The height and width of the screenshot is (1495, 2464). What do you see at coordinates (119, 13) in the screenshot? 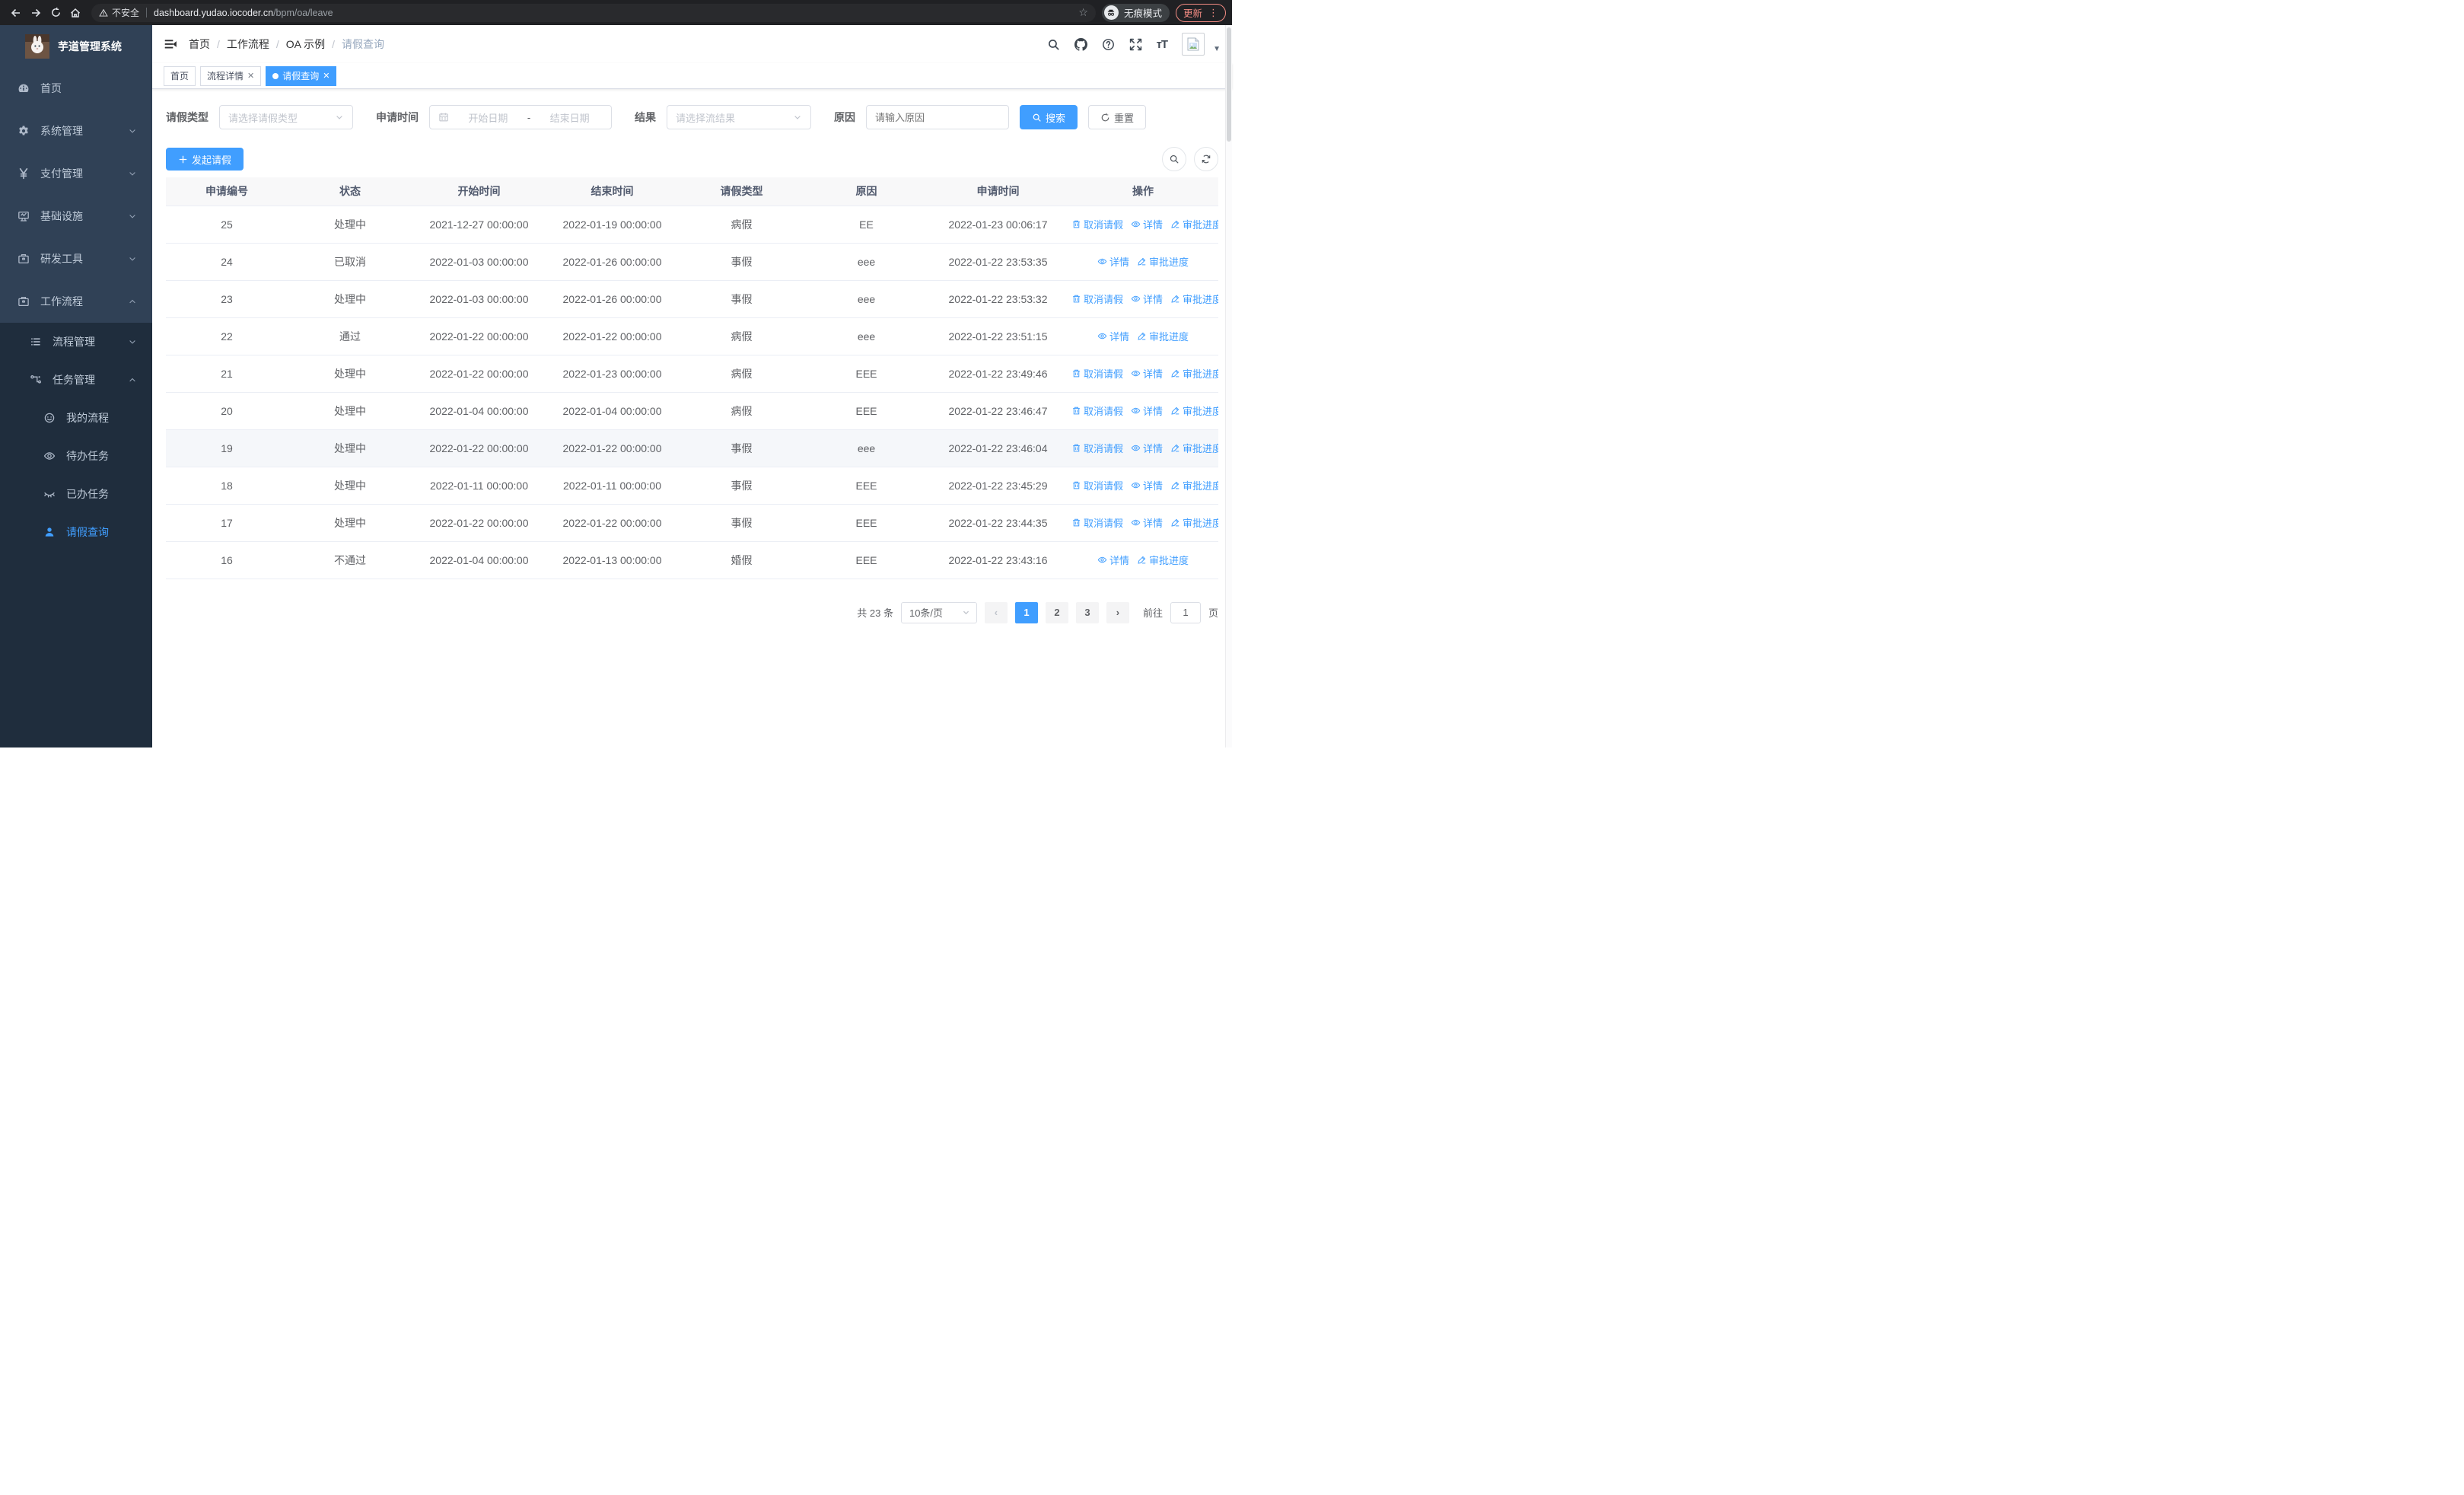
I see `not-secure-warning: 不安全` at bounding box center [119, 13].